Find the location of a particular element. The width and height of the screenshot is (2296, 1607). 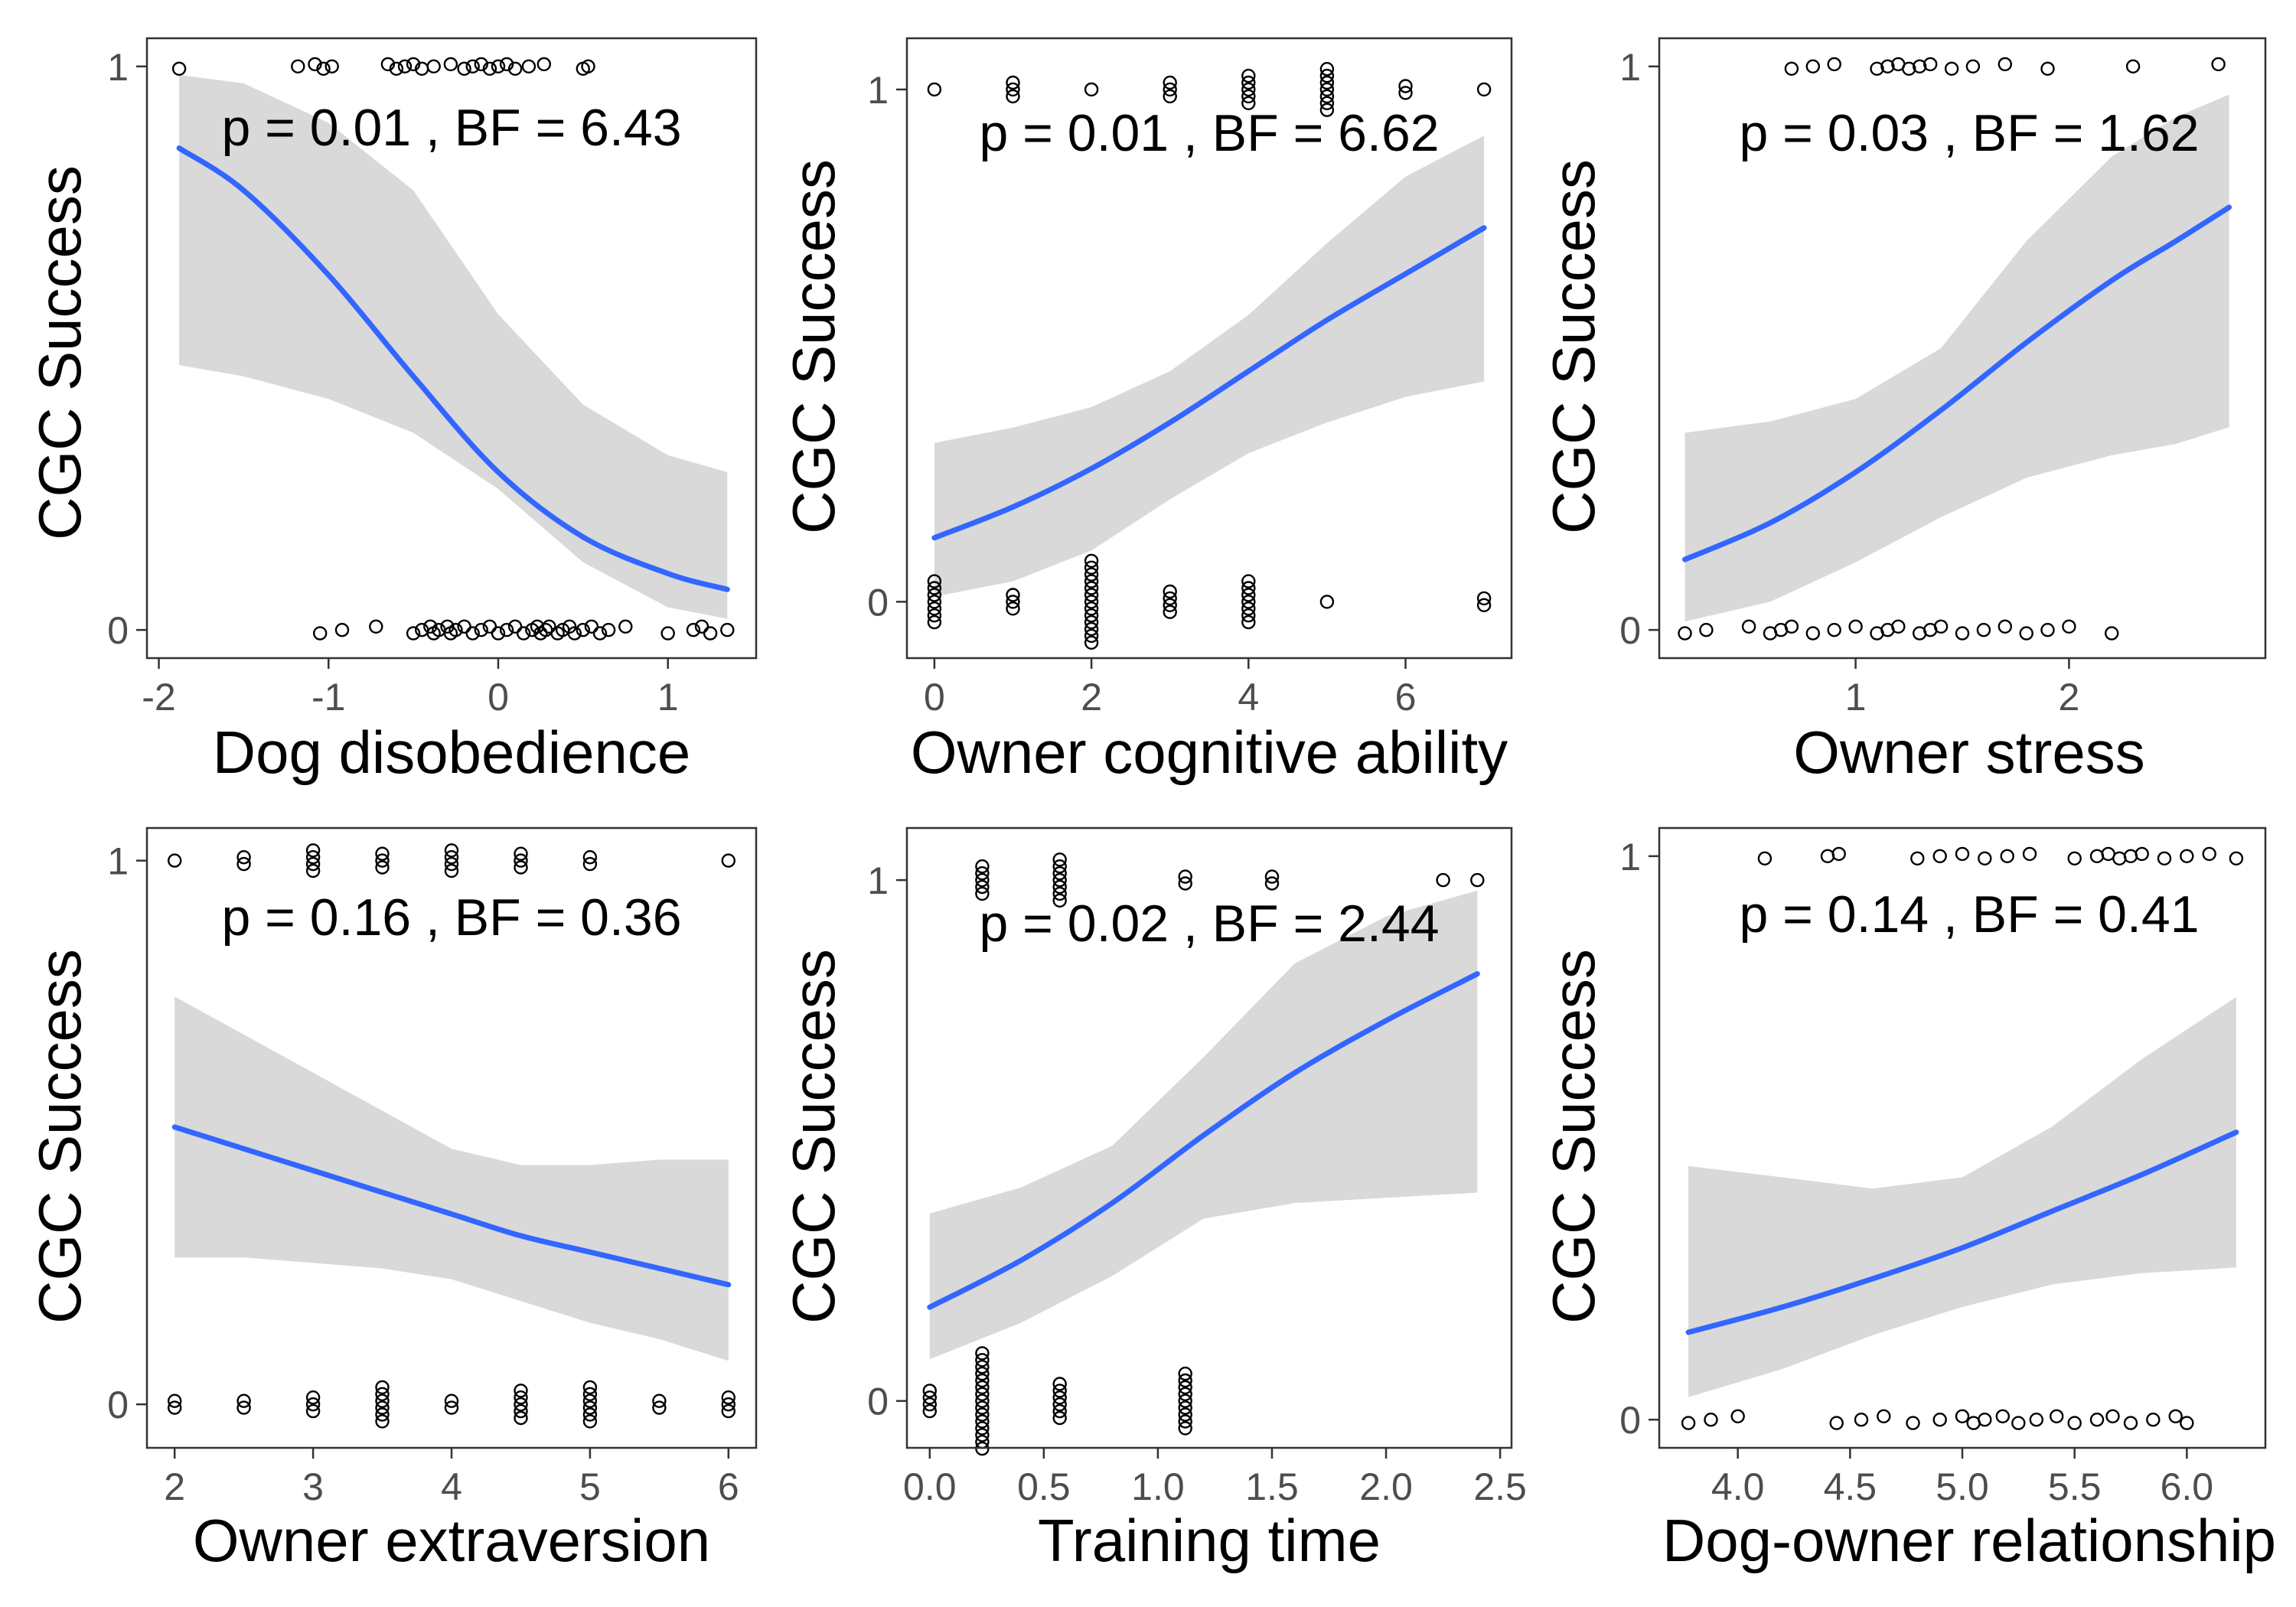

x-tick-label: 6 is located at coordinates (728, 1486).